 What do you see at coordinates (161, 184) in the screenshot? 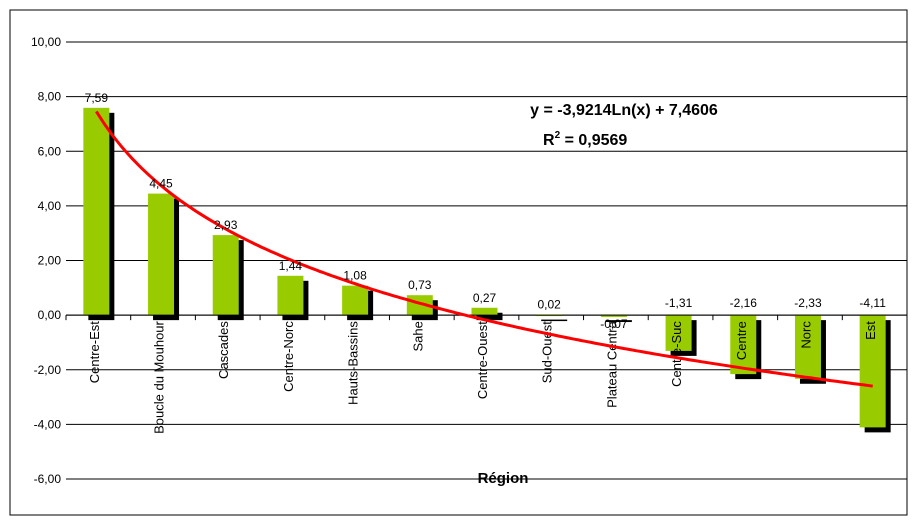
I see `data-label: 4,45` at bounding box center [161, 184].